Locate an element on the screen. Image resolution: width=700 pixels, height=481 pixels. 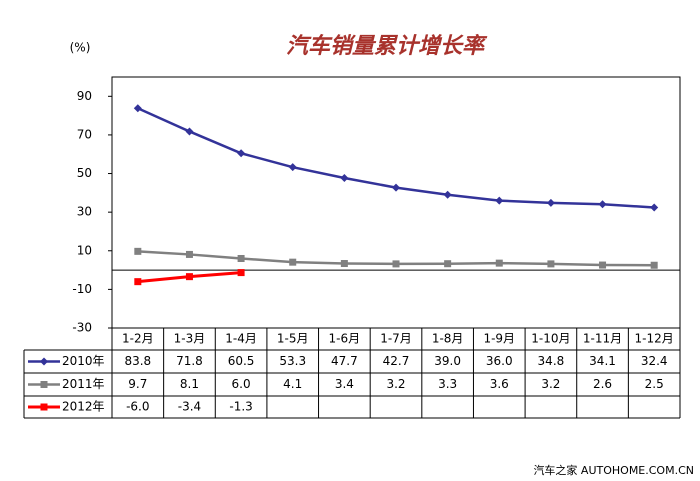
table-value: 4.1 is located at coordinates (292, 384).